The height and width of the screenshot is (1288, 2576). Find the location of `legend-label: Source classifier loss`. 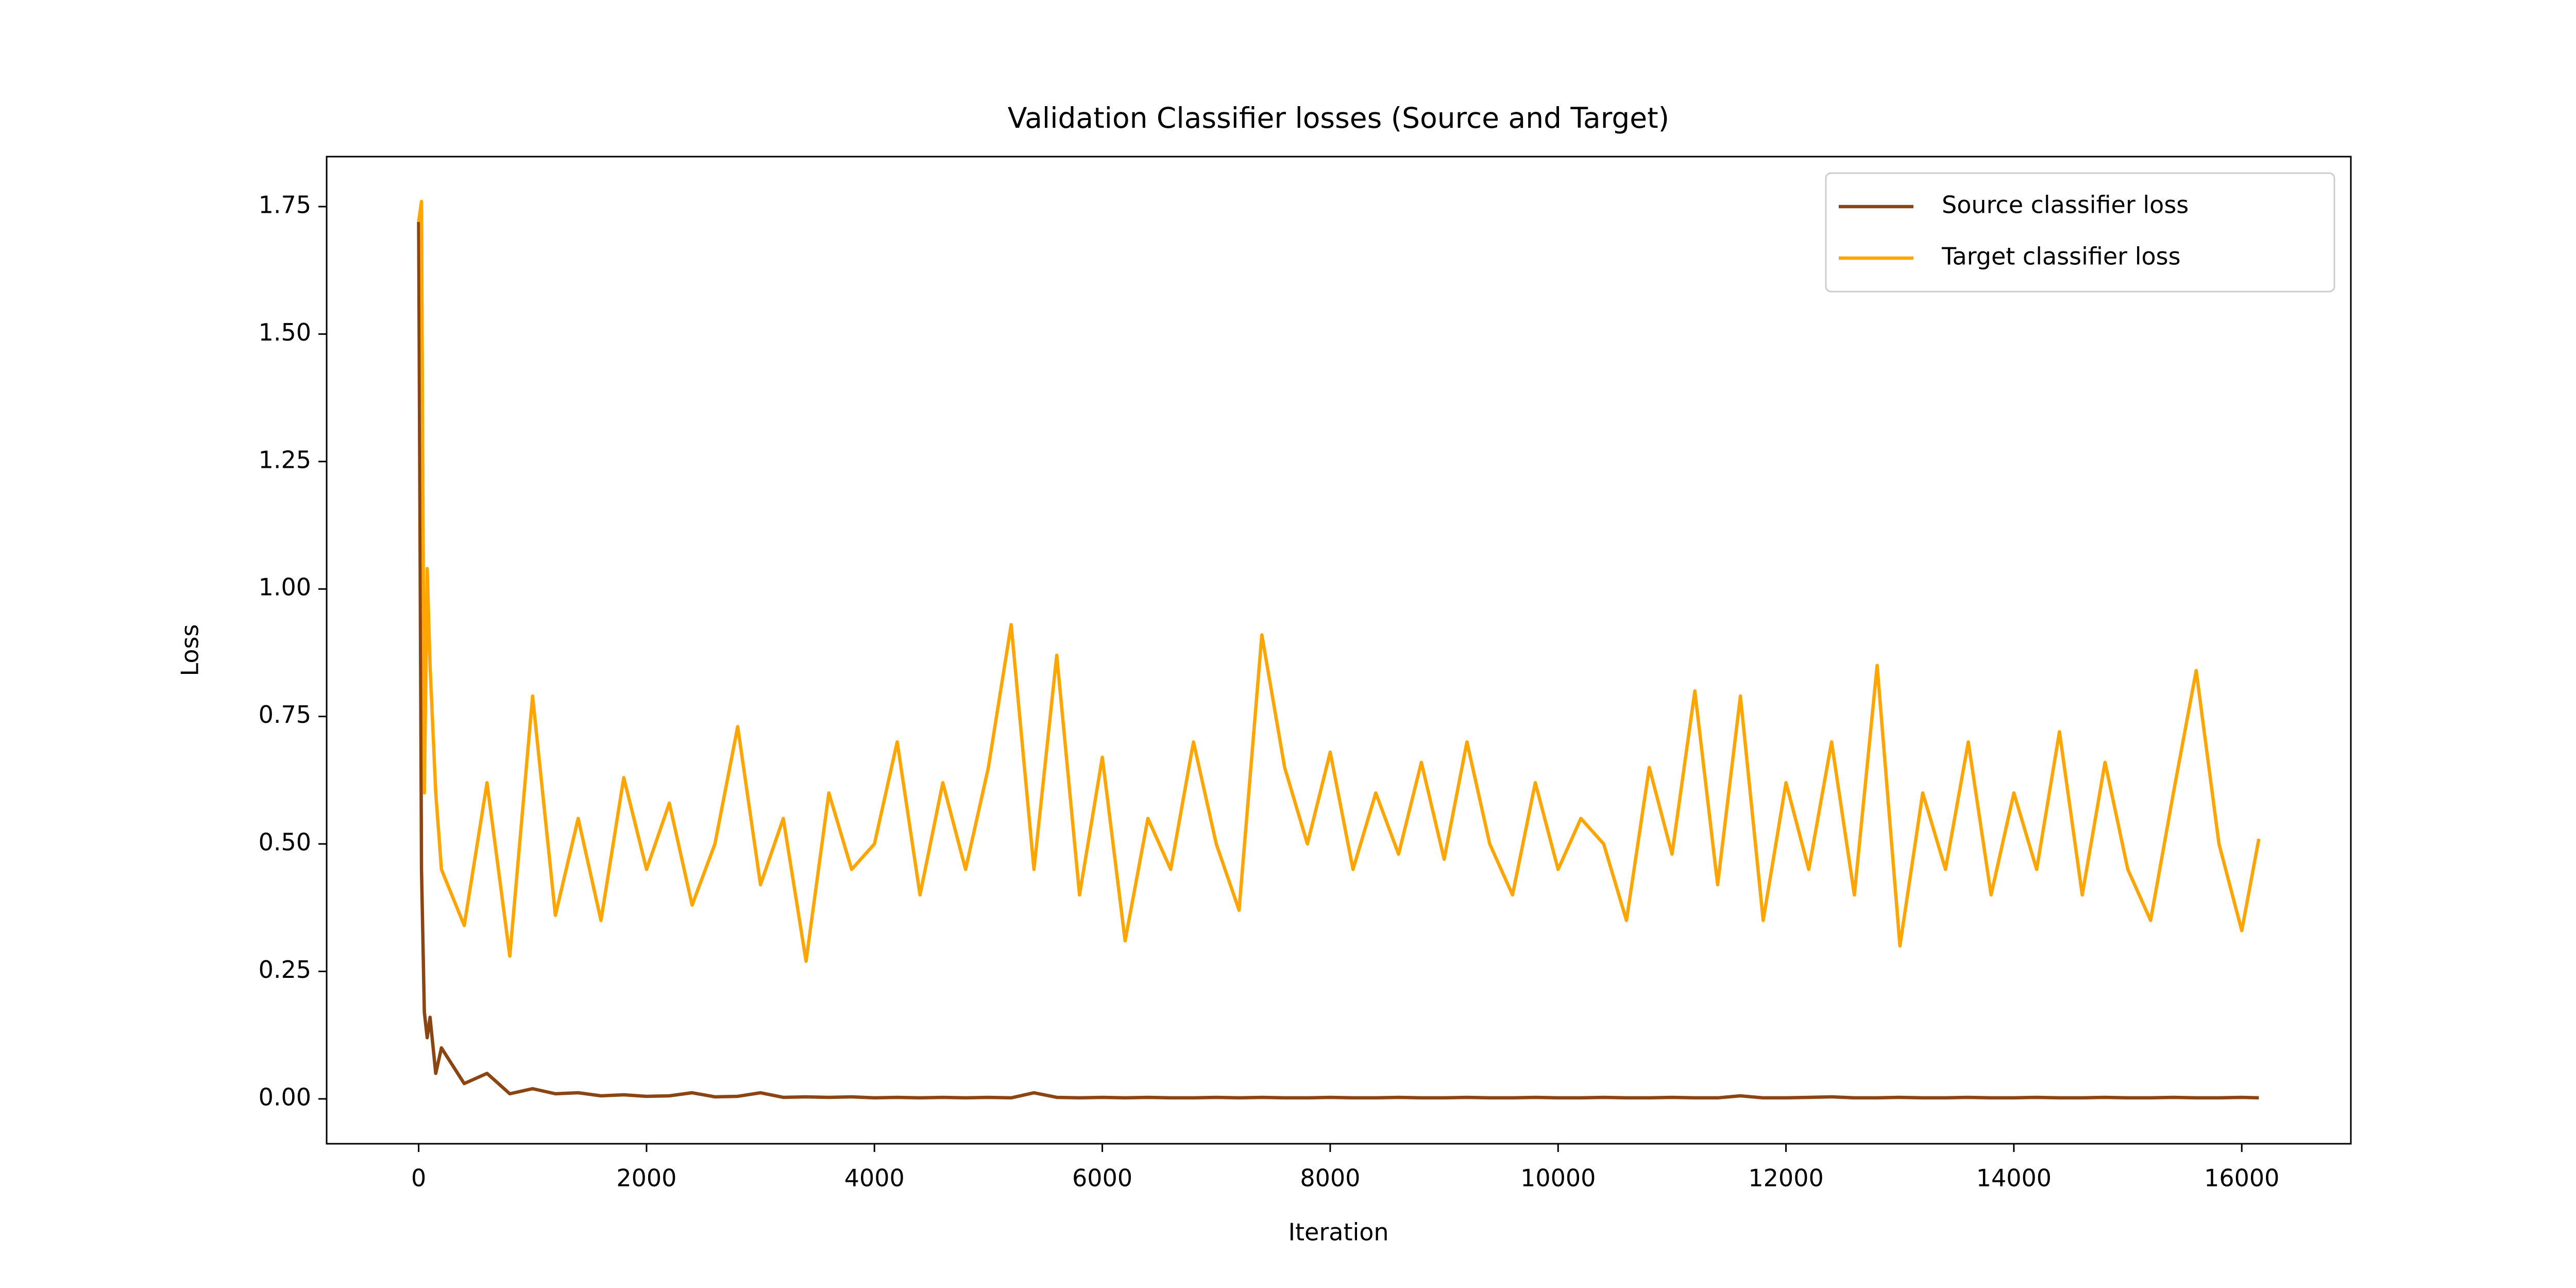

legend-label: Source classifier loss is located at coordinates (2065, 205).